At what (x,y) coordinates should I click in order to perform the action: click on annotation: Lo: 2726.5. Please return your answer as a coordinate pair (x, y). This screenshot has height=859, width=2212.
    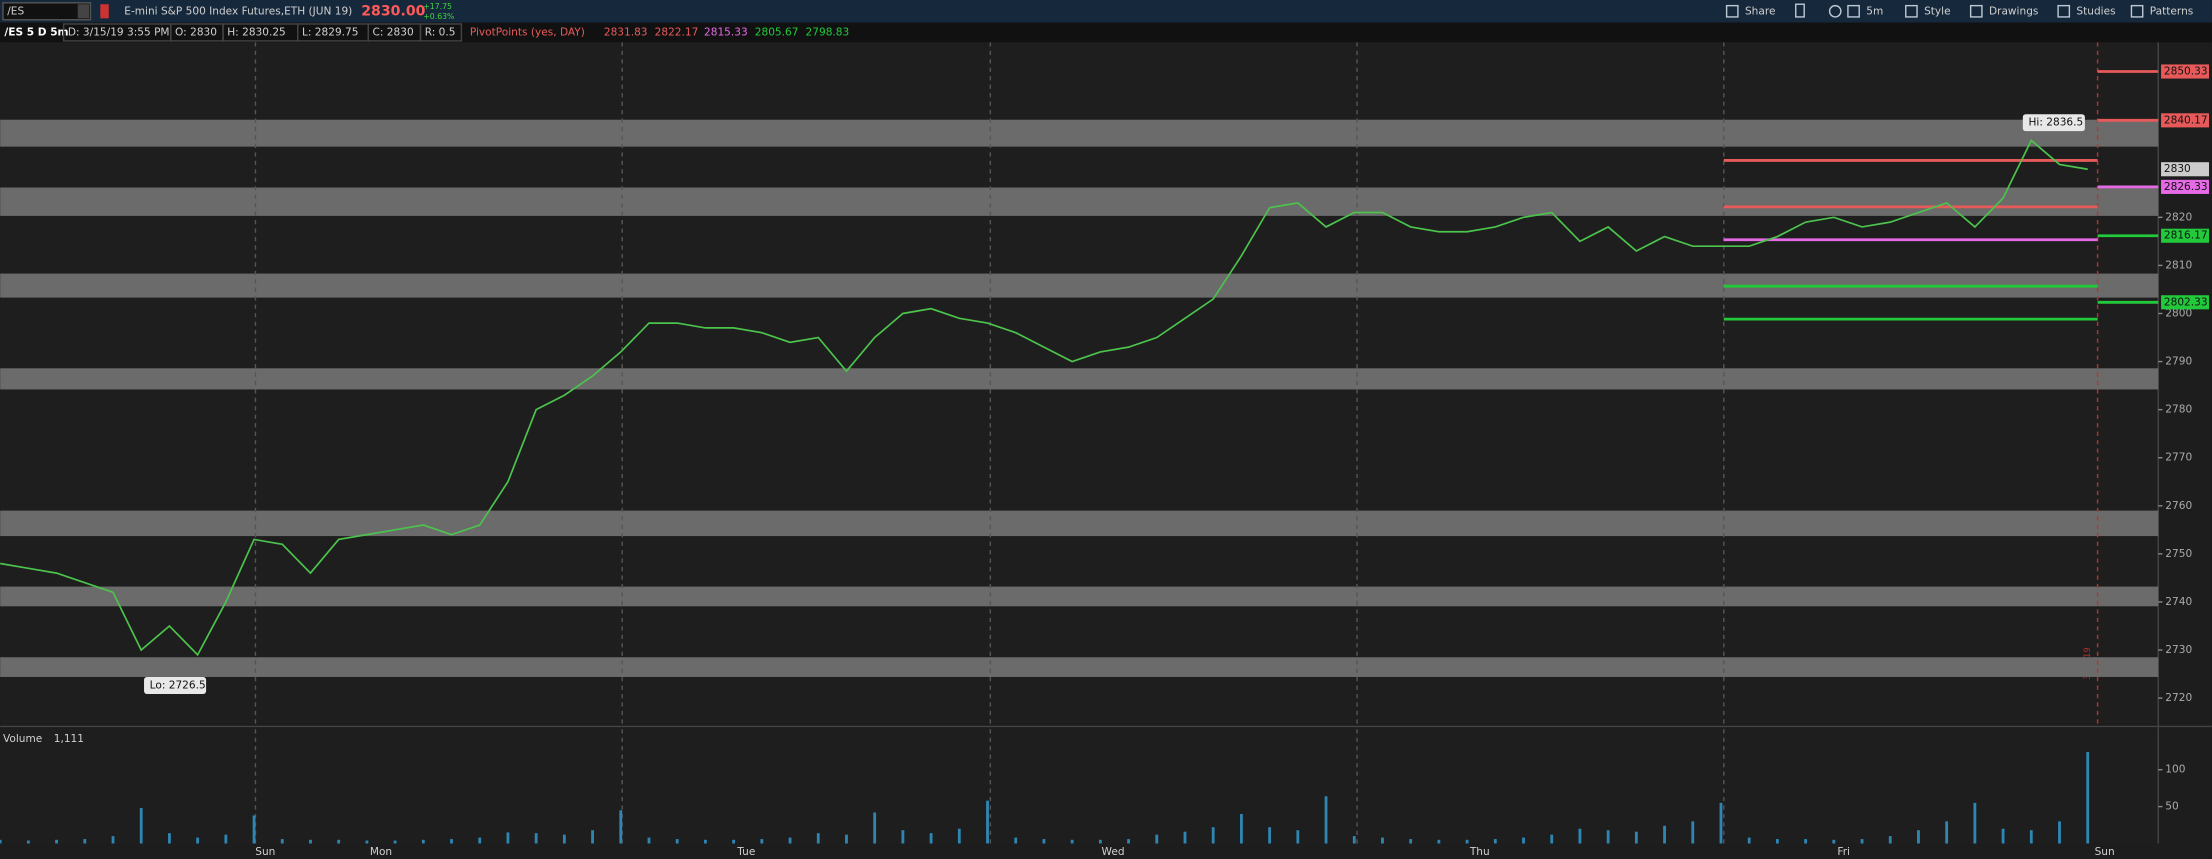
    Looking at the image, I should click on (178, 686).